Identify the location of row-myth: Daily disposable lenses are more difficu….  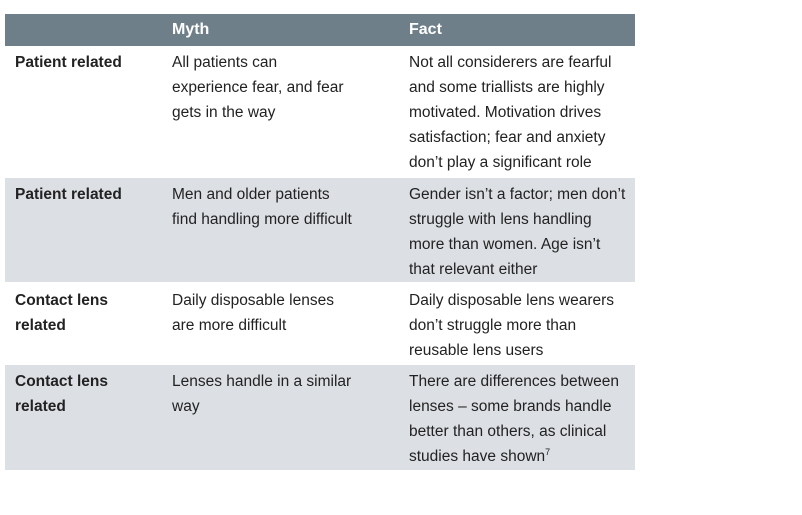
(253, 313).